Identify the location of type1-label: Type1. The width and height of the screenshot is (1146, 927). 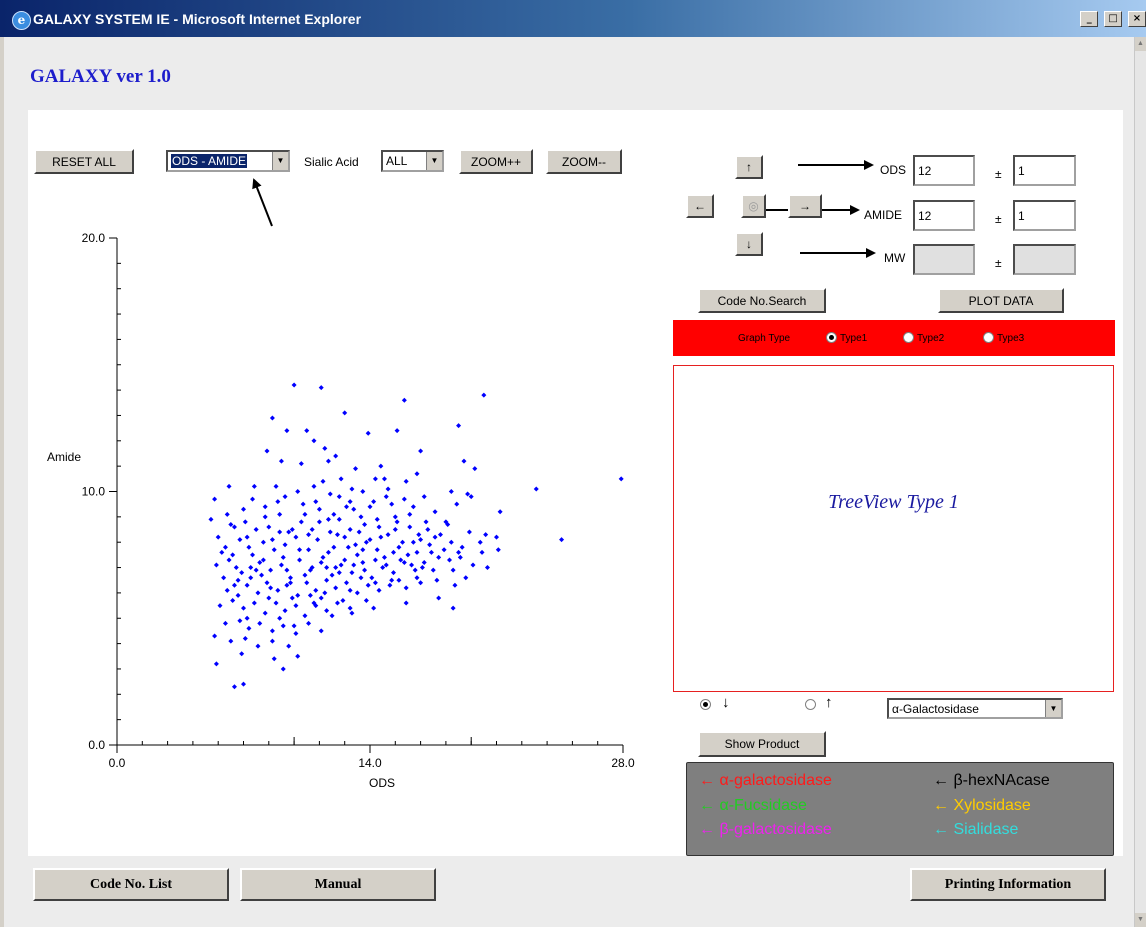
(854, 338).